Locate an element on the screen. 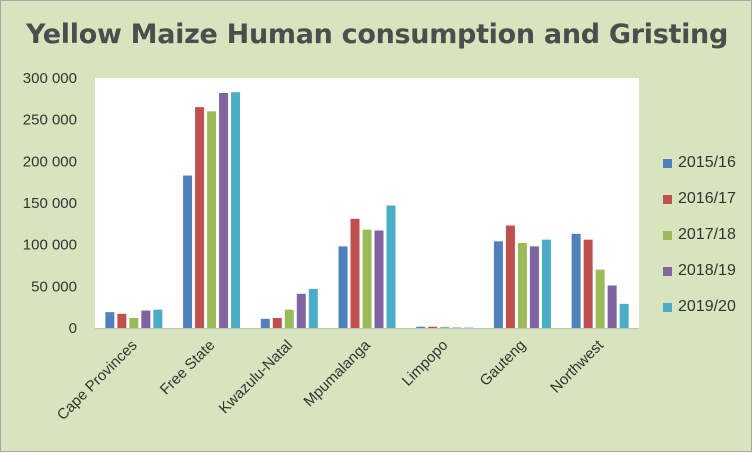 This screenshot has height=453, width=752. legend-label: 2017/18 is located at coordinates (707, 235).